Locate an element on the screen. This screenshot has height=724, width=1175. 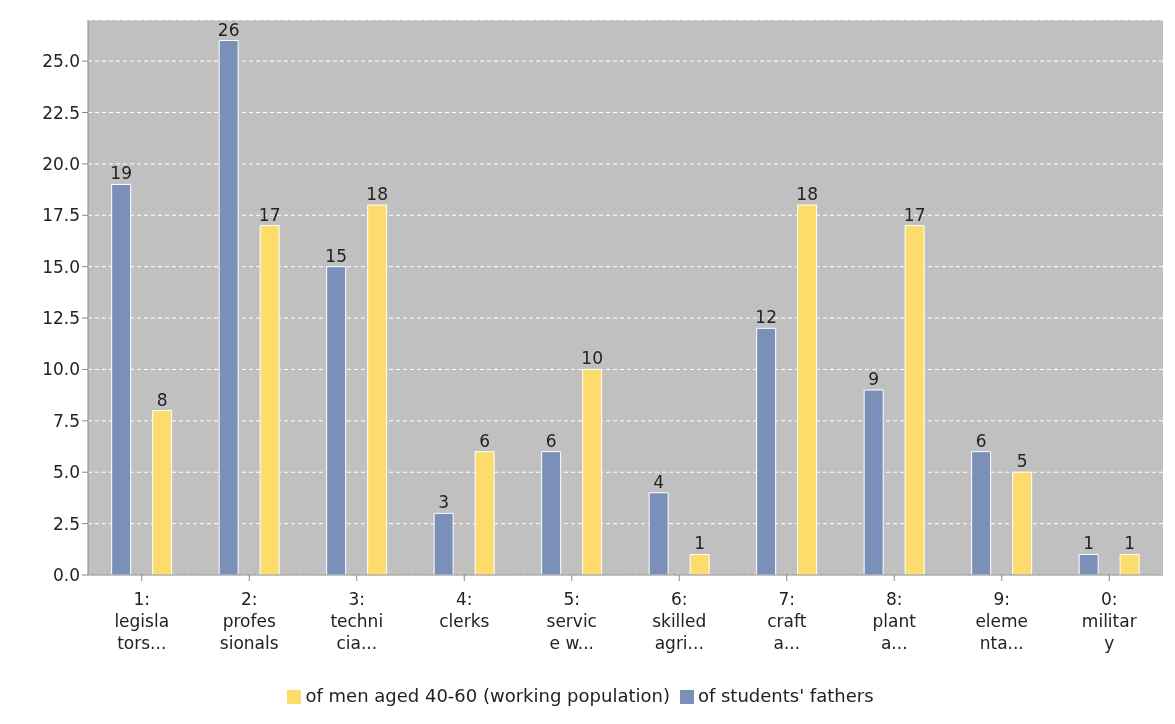
y-tick-label: 7.5 is located at coordinates (66, 420).